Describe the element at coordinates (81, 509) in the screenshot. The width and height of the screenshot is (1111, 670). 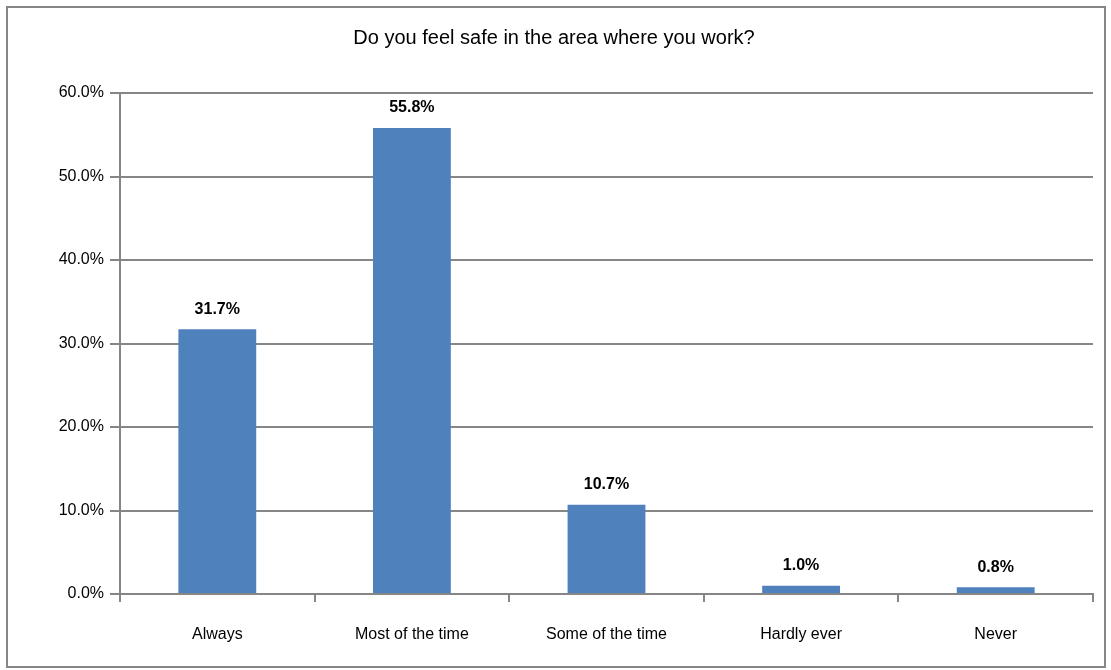
I see `y-tick-label: 10.0%` at that location.